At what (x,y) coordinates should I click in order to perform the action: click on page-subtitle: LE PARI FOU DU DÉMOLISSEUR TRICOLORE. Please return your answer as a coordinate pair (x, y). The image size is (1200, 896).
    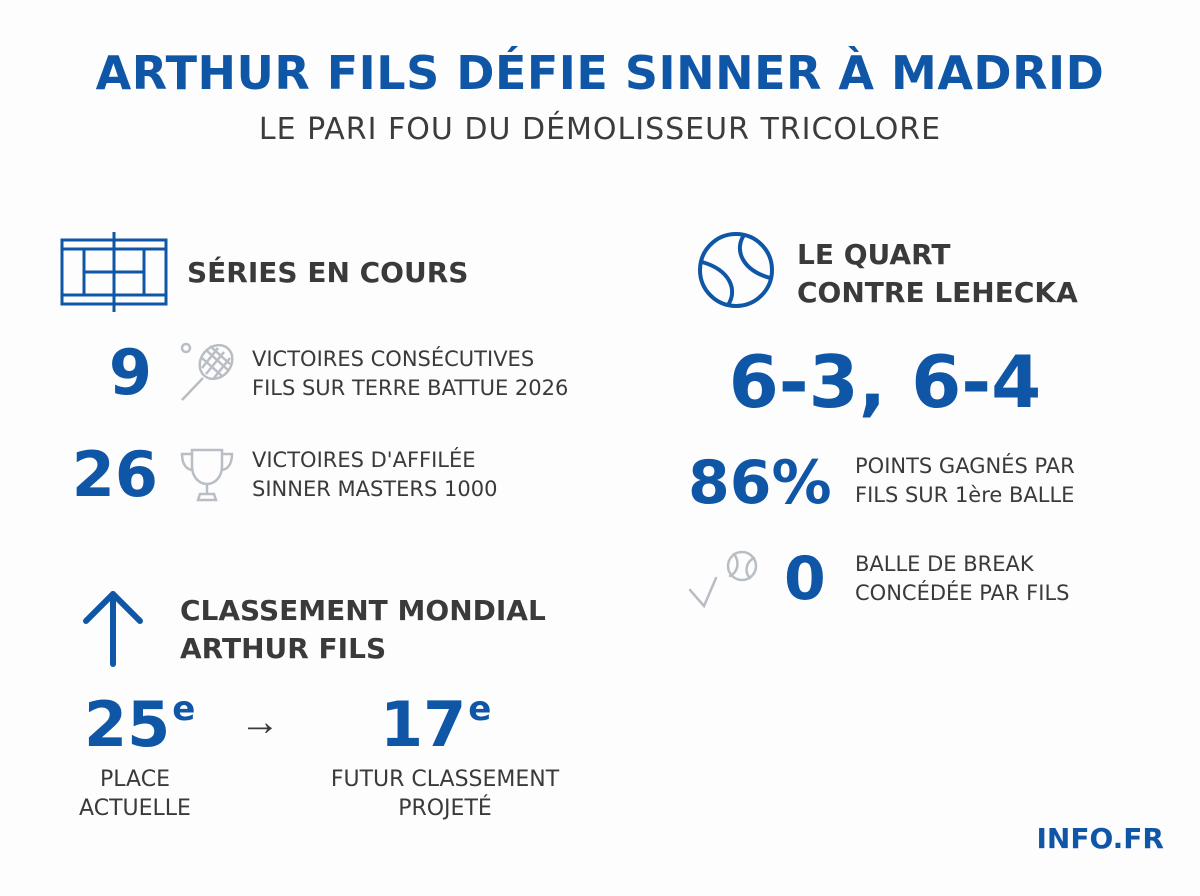
    Looking at the image, I should click on (600, 129).